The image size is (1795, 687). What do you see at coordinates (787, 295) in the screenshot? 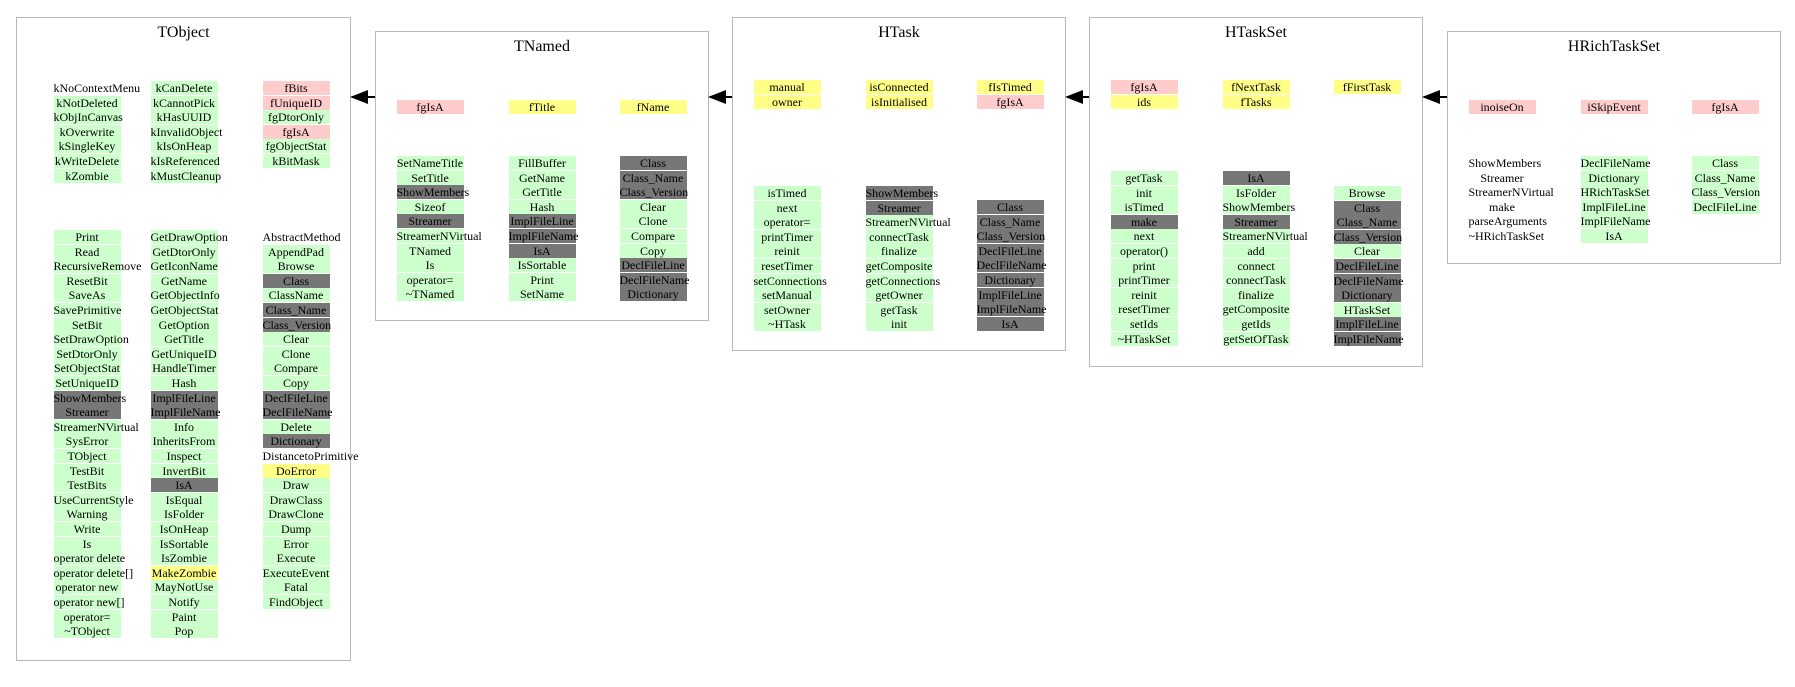
I see `member-function: setManual` at bounding box center [787, 295].